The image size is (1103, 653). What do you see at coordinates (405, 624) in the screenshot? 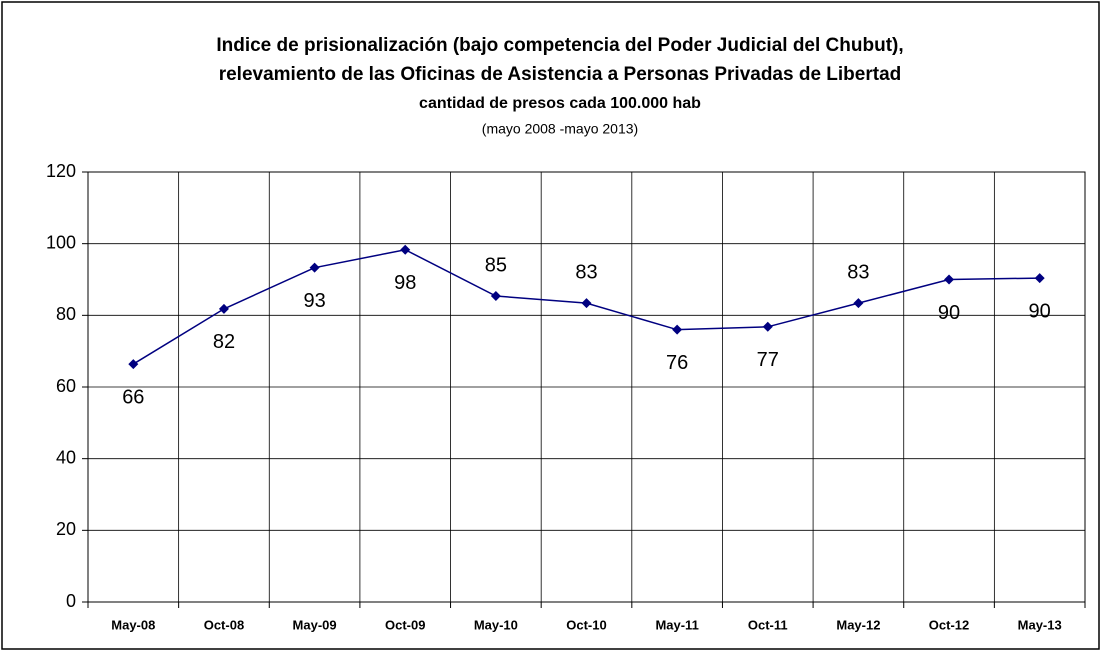
I see `x-tick-label: Oct-09` at bounding box center [405, 624].